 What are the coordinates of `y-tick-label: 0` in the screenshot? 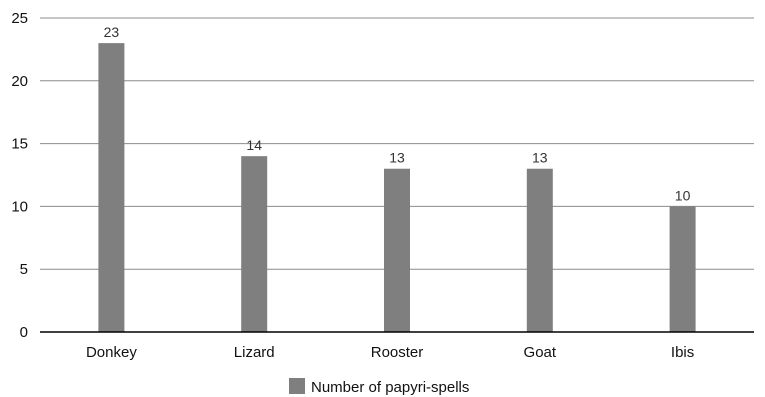 It's located at (24, 332).